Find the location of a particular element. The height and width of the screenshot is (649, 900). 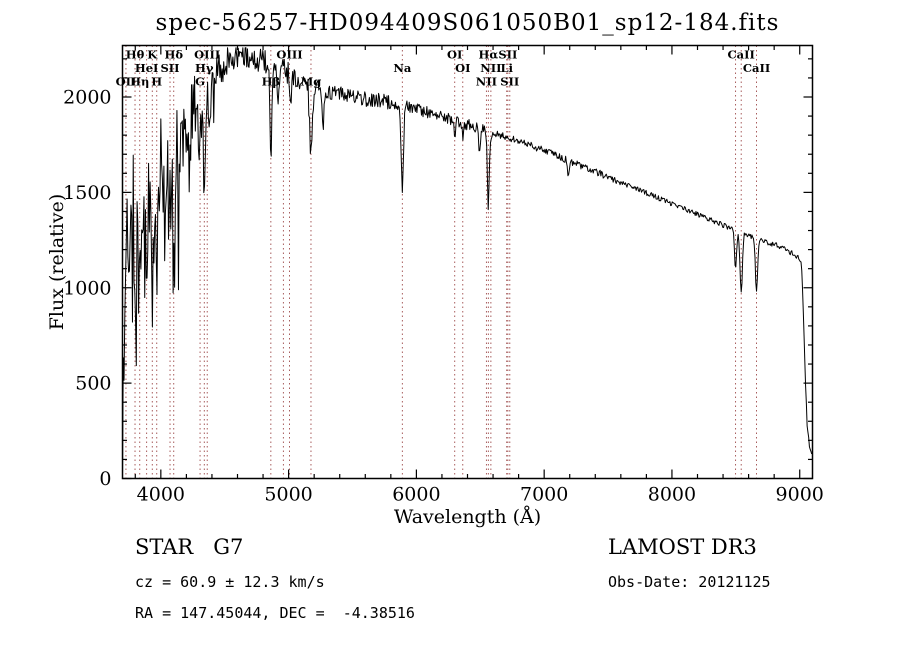

spectral-line-label: Hγ is located at coordinates (204, 68).